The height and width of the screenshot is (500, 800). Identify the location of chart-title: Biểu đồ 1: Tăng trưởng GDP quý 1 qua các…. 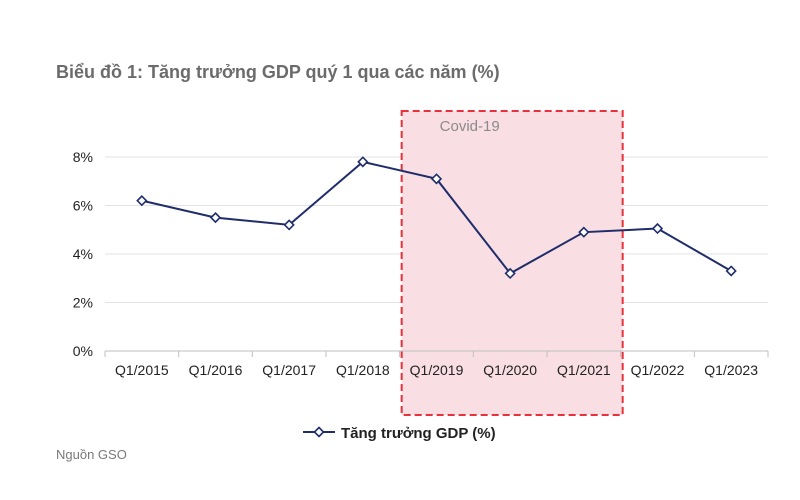
(278, 72).